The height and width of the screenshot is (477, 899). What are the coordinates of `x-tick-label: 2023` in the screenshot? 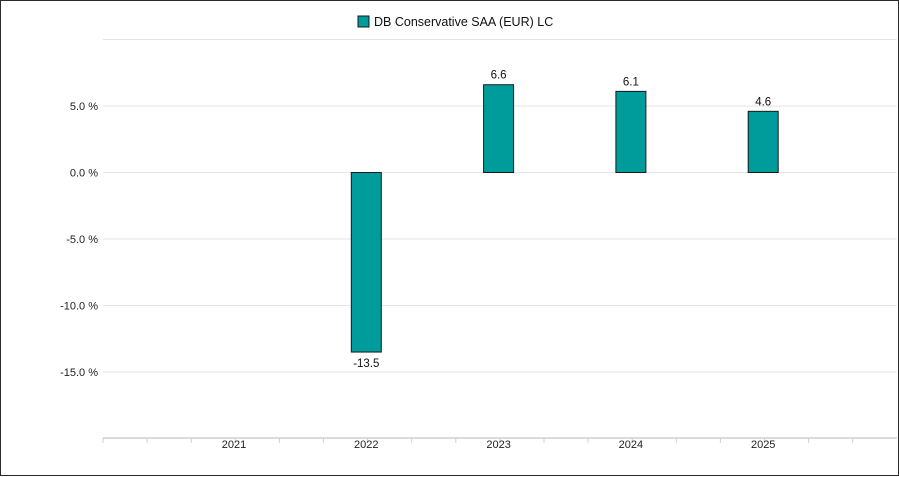 It's located at (498, 445).